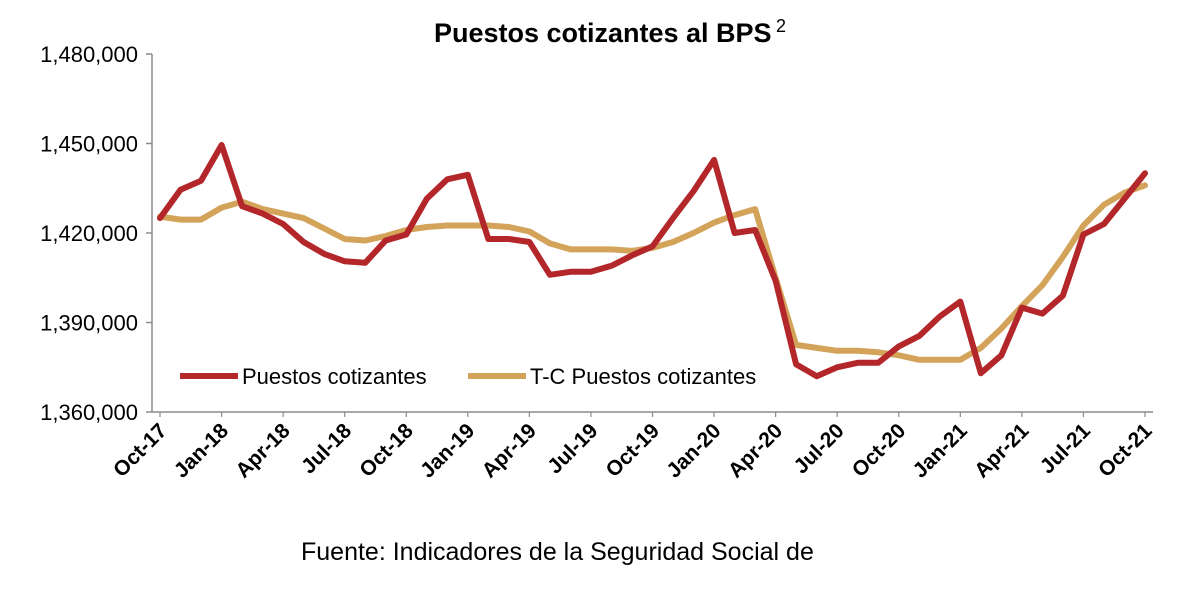  What do you see at coordinates (603, 33) in the screenshot?
I see `chart-title-text: Puestos cotizantes al BPS` at bounding box center [603, 33].